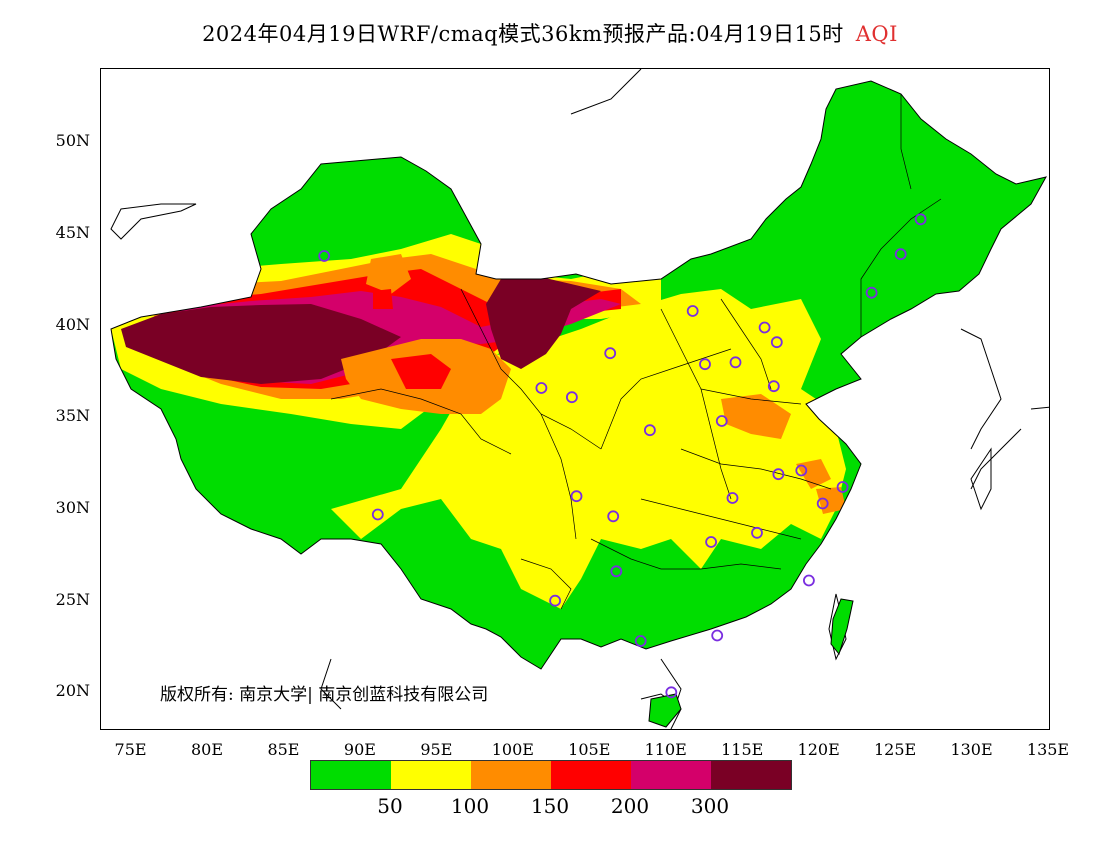  Describe the element at coordinates (324, 695) in the screenshot. I see `copyright-text: 版权所有: 南京大学| 南京创蓝科技有限公司` at that location.